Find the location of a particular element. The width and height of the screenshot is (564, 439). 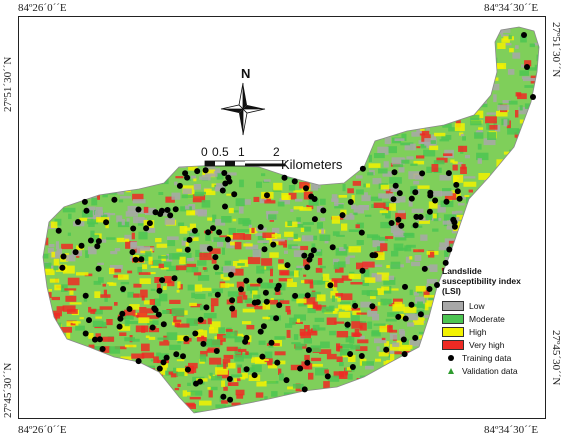

legend-label-training-data: Training data is located at coordinates (487, 357).